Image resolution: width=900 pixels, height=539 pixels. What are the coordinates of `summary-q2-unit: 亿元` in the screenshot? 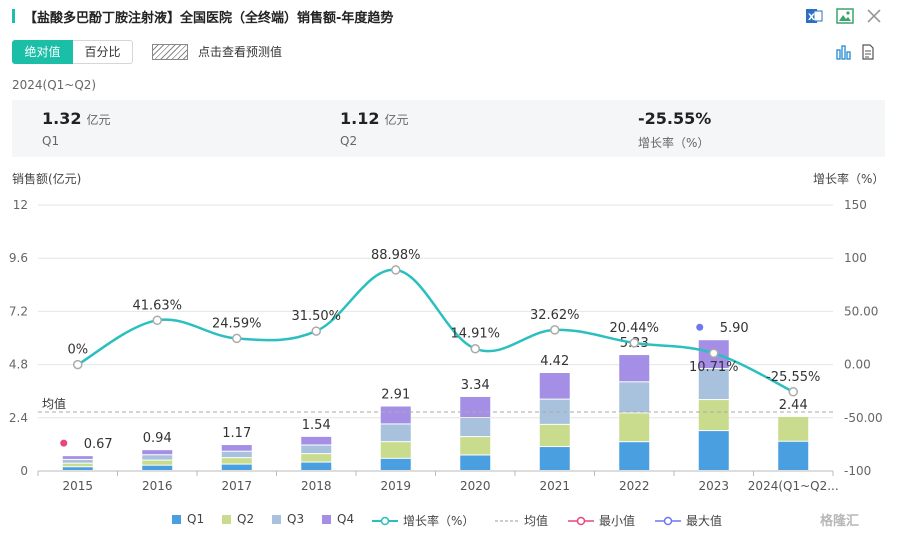 It's located at (396, 120).